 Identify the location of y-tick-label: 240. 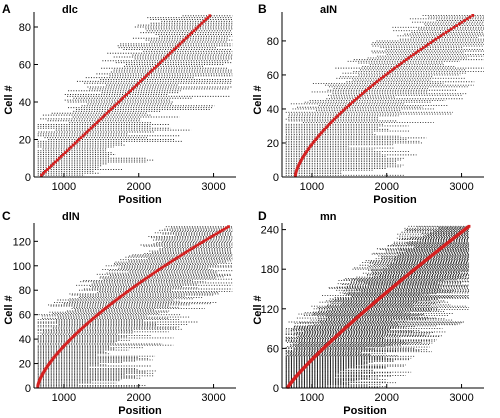
(270, 231).